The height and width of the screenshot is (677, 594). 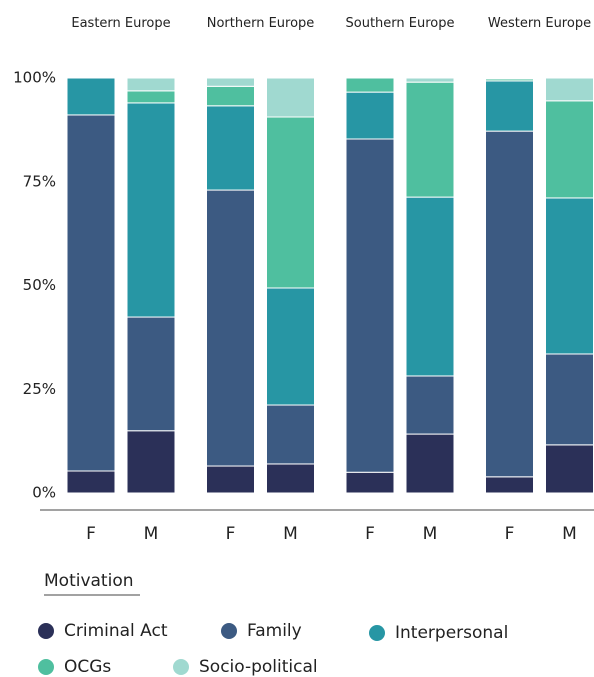 What do you see at coordinates (258, 667) in the screenshot?
I see `legend-label: Socio-political` at bounding box center [258, 667].